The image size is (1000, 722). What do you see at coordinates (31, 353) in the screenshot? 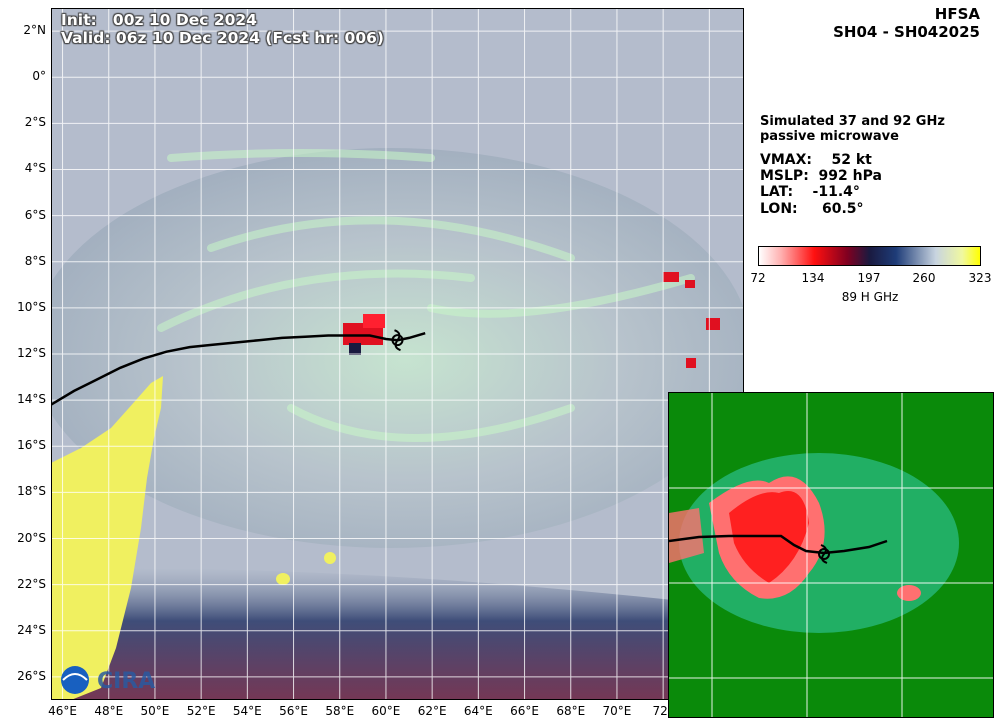
I see `lat-tick-label: 12°S` at bounding box center [31, 353].